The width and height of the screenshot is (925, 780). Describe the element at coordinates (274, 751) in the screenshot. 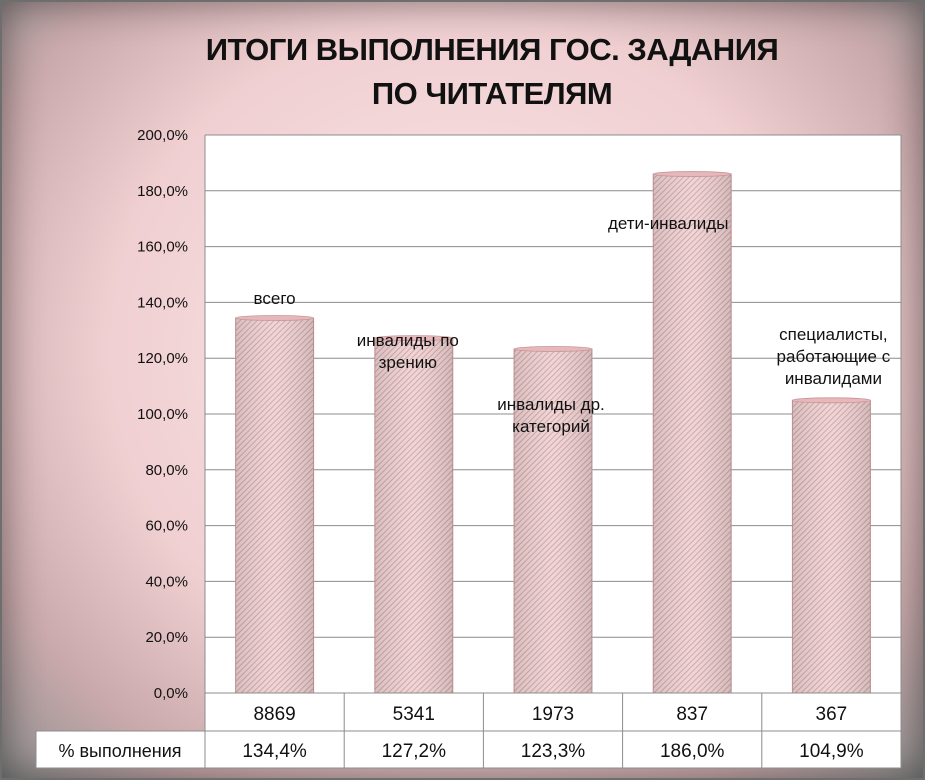

I see `table-value-cell: 134,4%` at that location.